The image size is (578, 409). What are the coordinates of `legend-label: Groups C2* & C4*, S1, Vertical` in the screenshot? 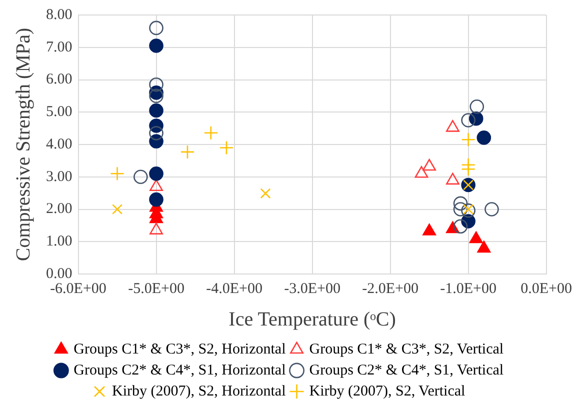 It's located at (406, 370).